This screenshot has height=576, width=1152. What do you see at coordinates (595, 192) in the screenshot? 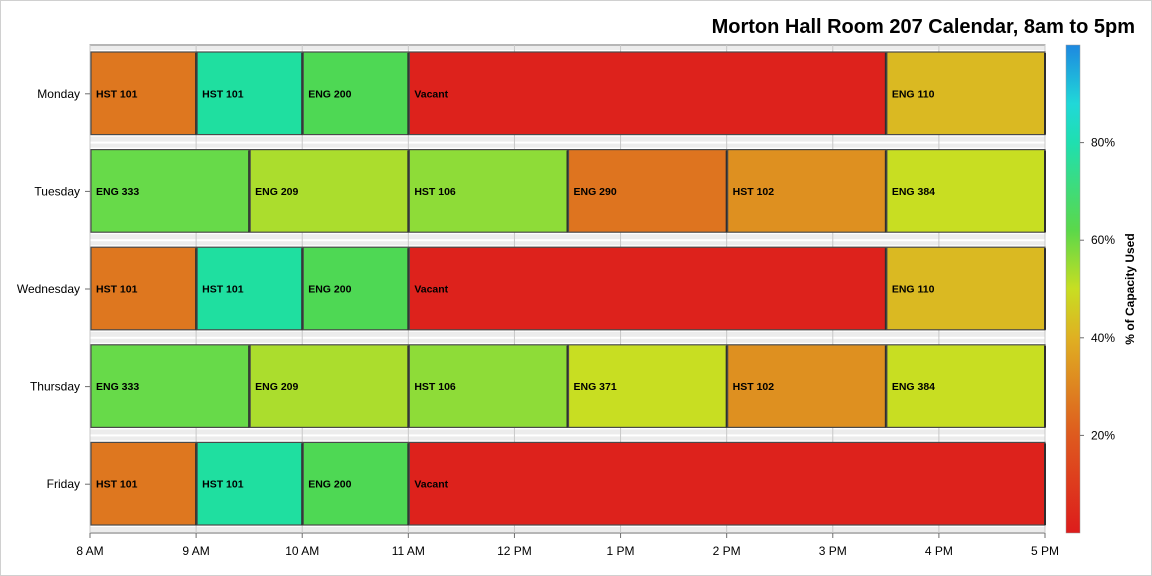
I see `bar-label: ENG 290` at bounding box center [595, 192].